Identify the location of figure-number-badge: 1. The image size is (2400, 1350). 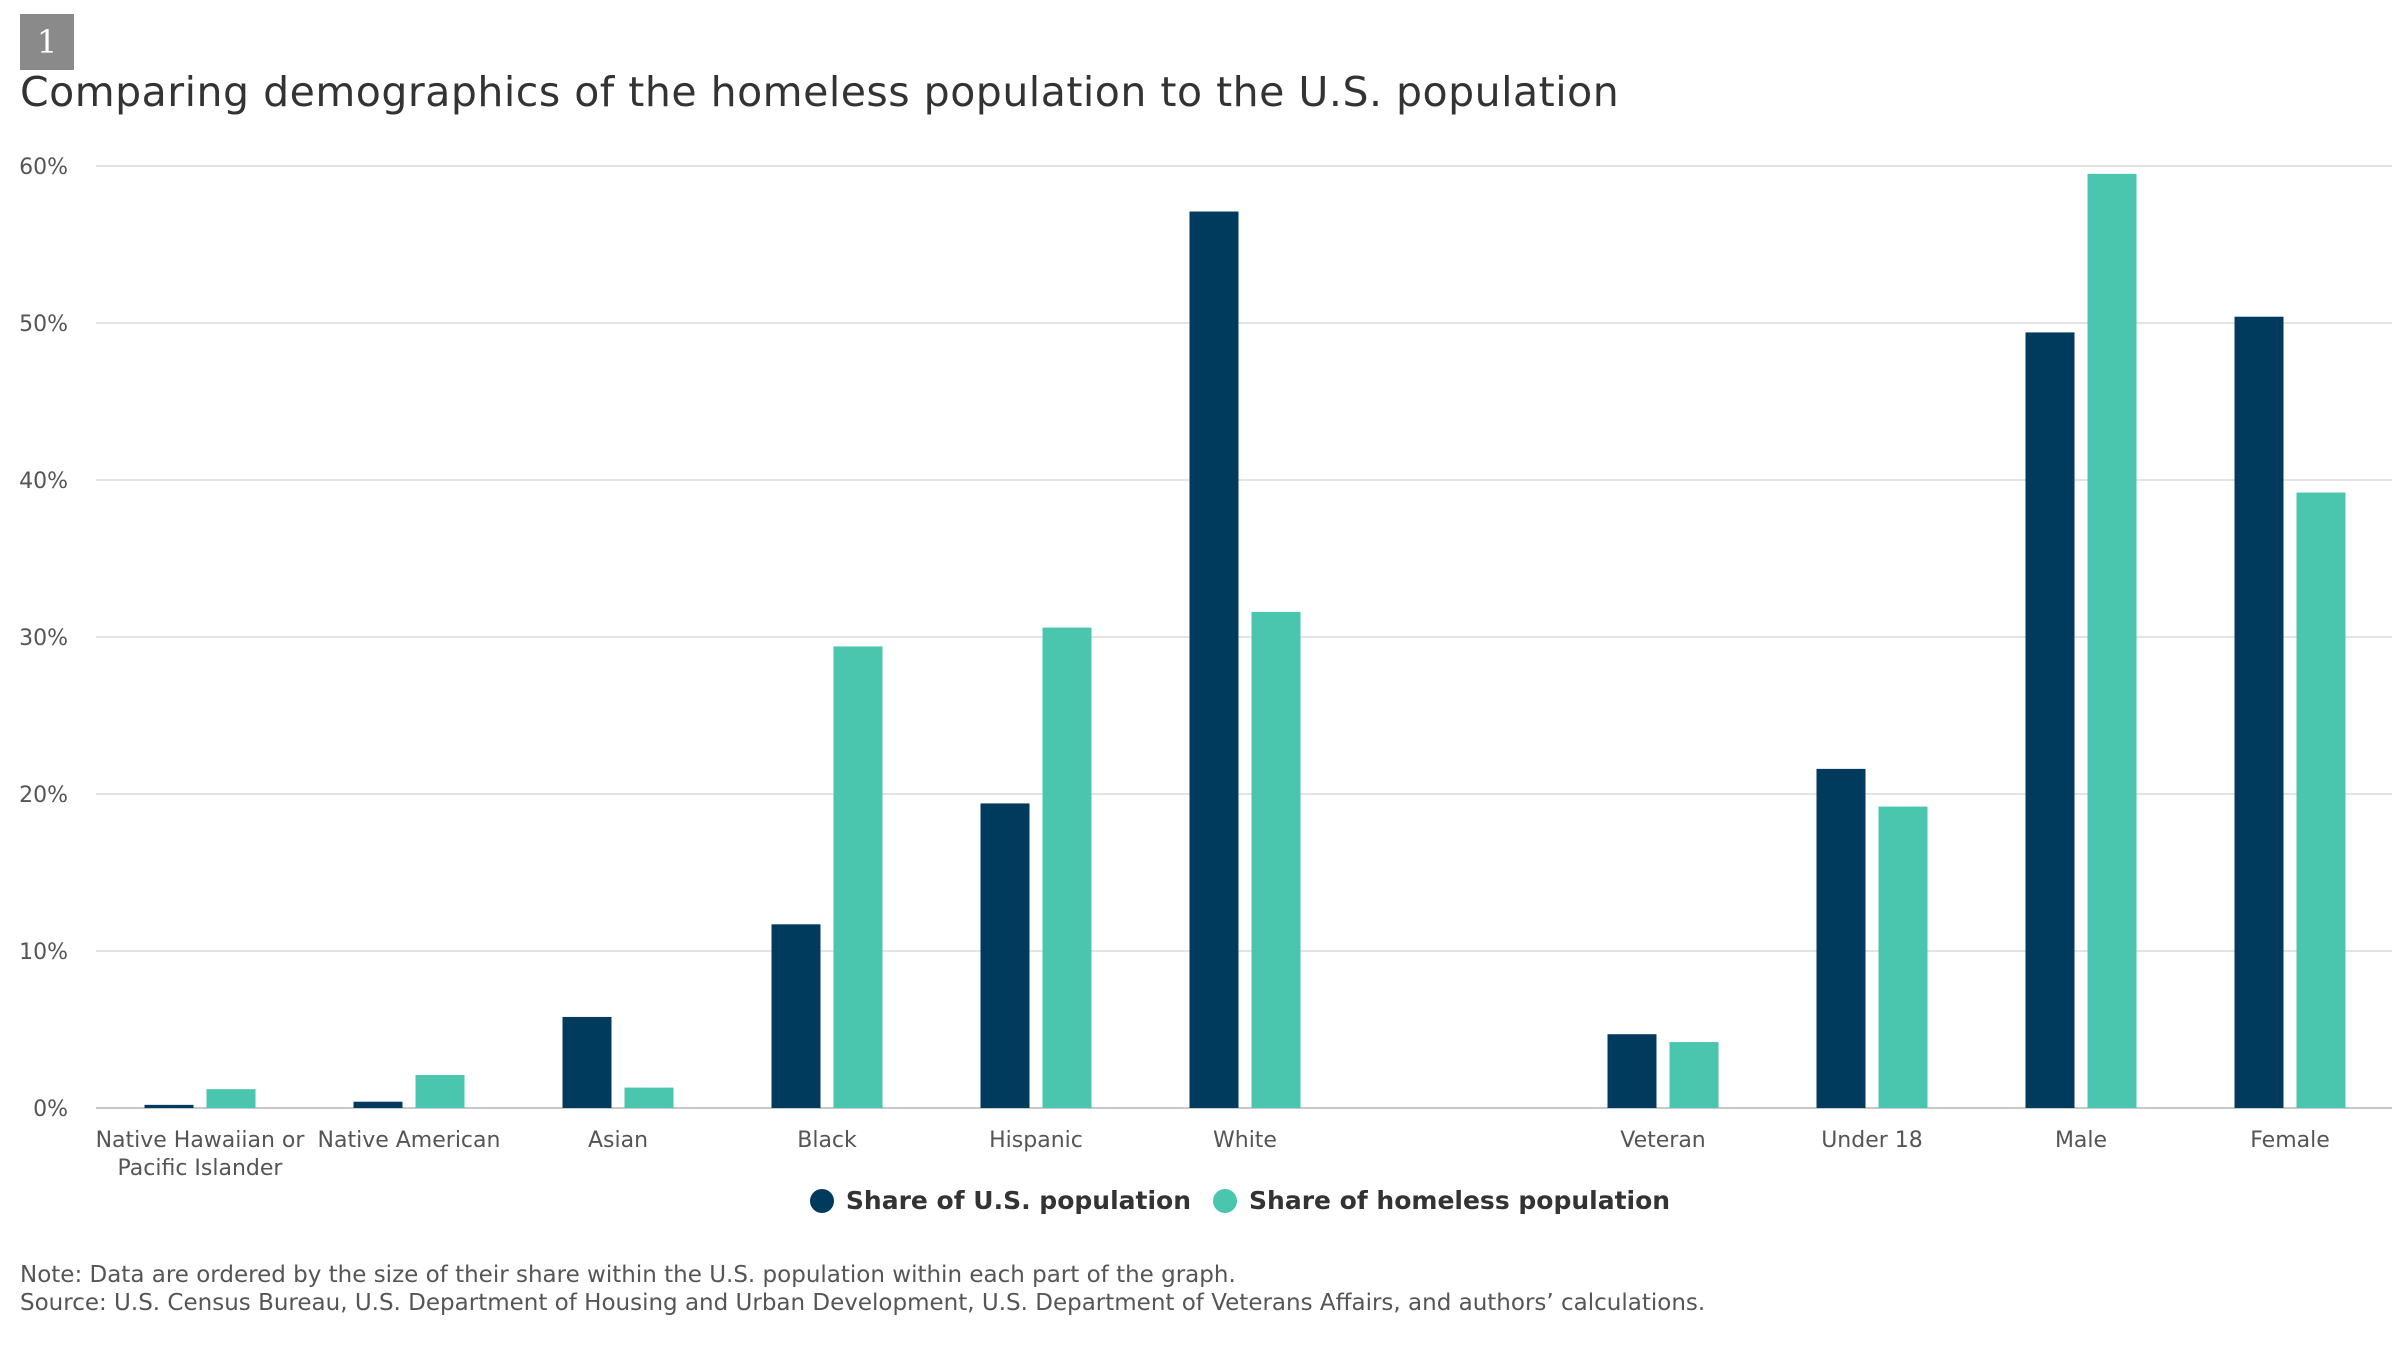
(47, 42).